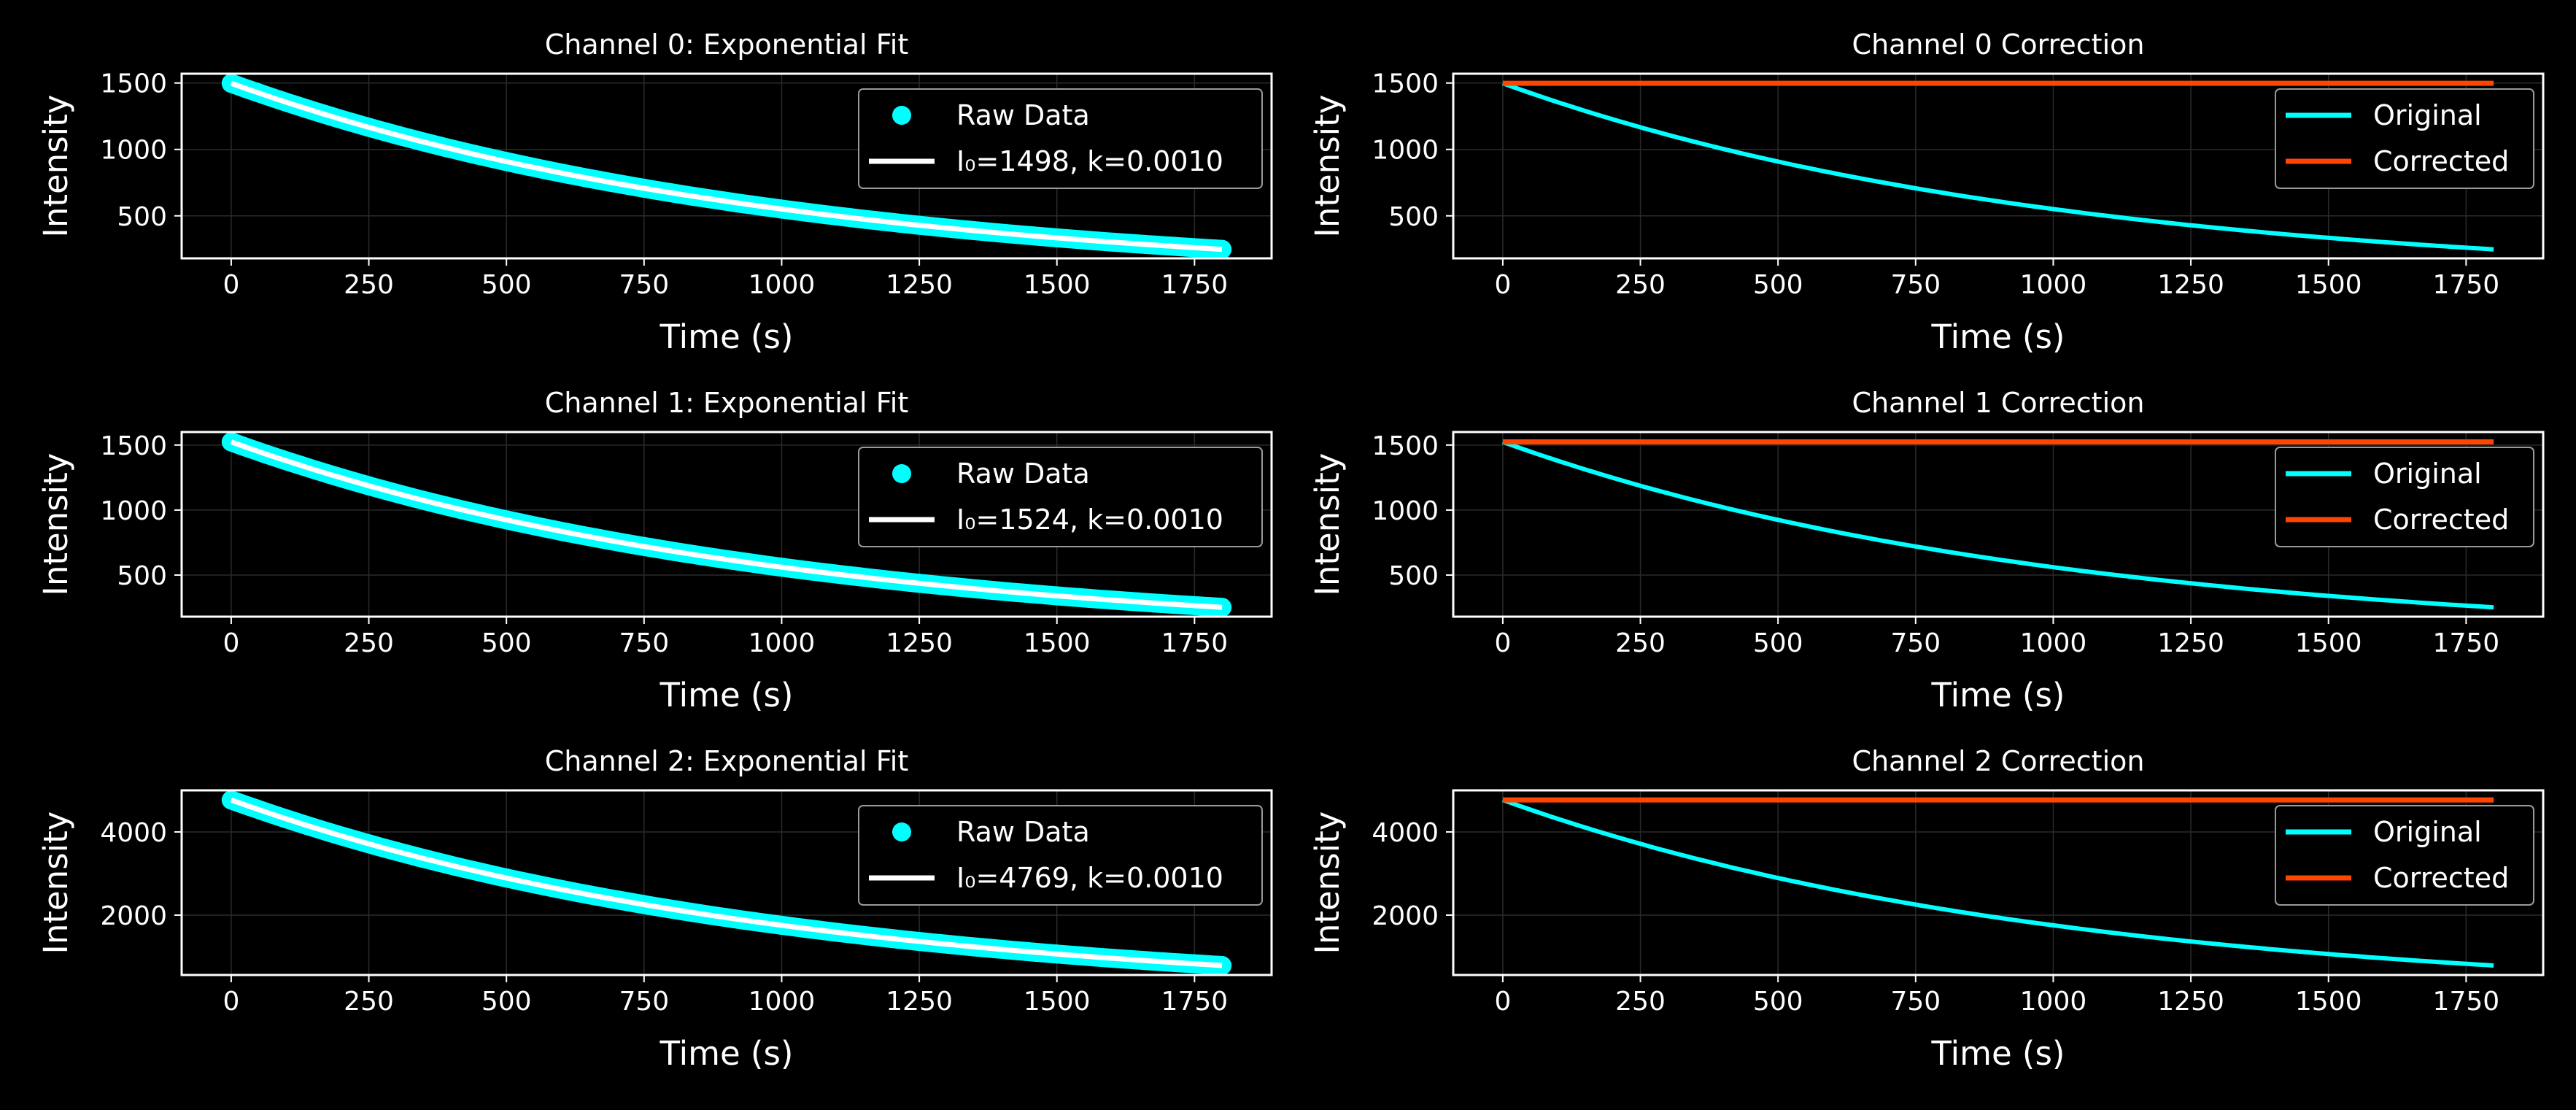 This screenshot has width=2576, height=1110. Describe the element at coordinates (727, 403) in the screenshot. I see `chart-title: Channel 1: Exponential Fit` at that location.